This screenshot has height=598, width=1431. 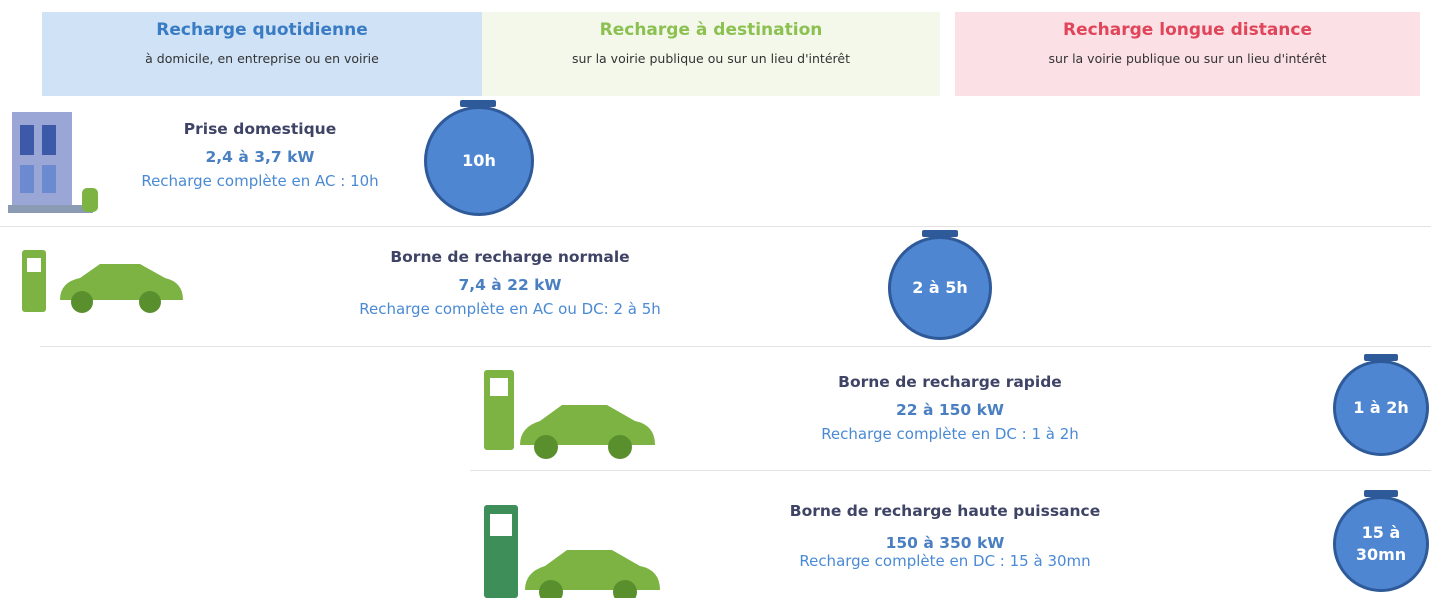 I want to click on row-power: 7,4 à 22 kW, so click(x=510, y=285).